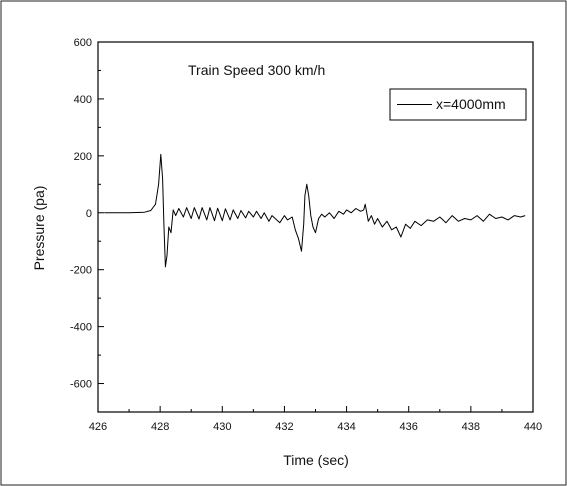 The height and width of the screenshot is (486, 567). What do you see at coordinates (409, 427) in the screenshot?
I see `x-tick-label: 436` at bounding box center [409, 427].